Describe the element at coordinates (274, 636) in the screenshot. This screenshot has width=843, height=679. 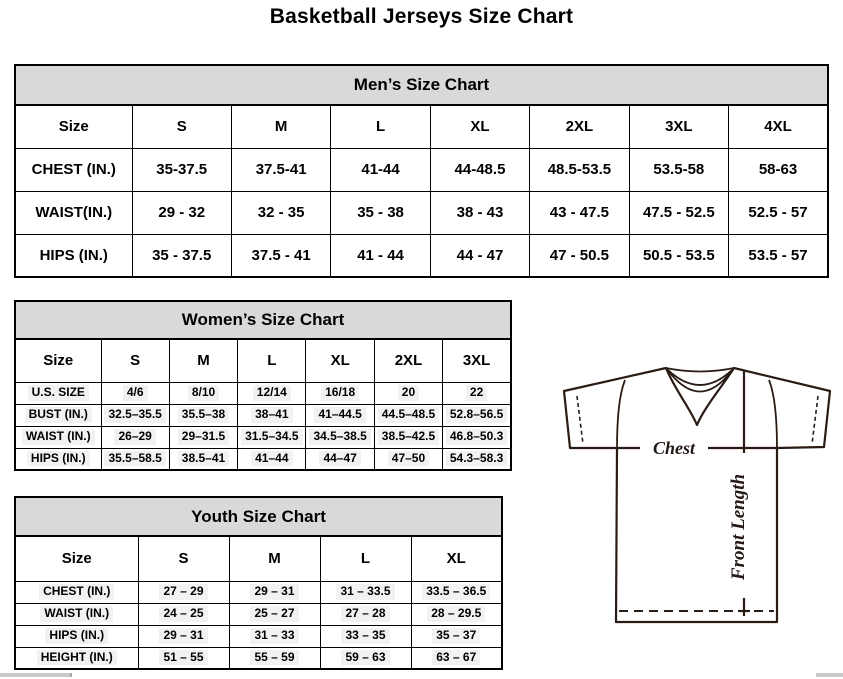
I see `cell: 31 – 33` at that location.